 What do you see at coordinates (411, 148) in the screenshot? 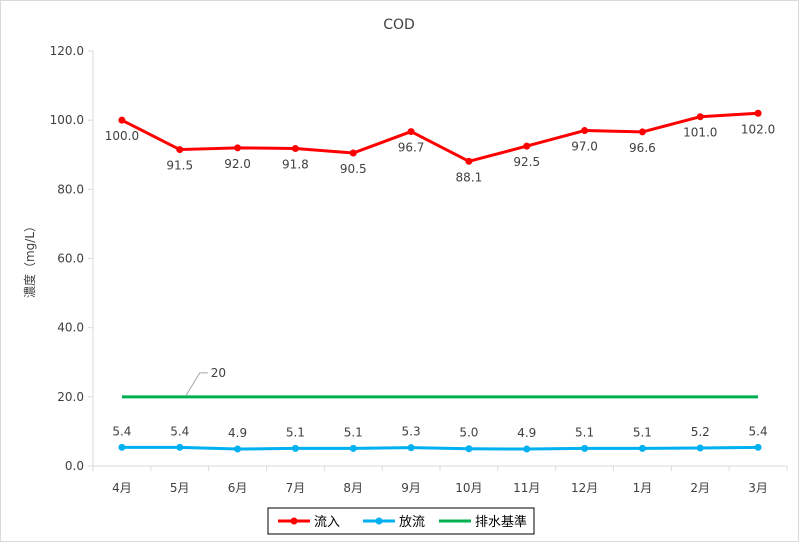
I see `data-label-influent: 96.7` at bounding box center [411, 148].